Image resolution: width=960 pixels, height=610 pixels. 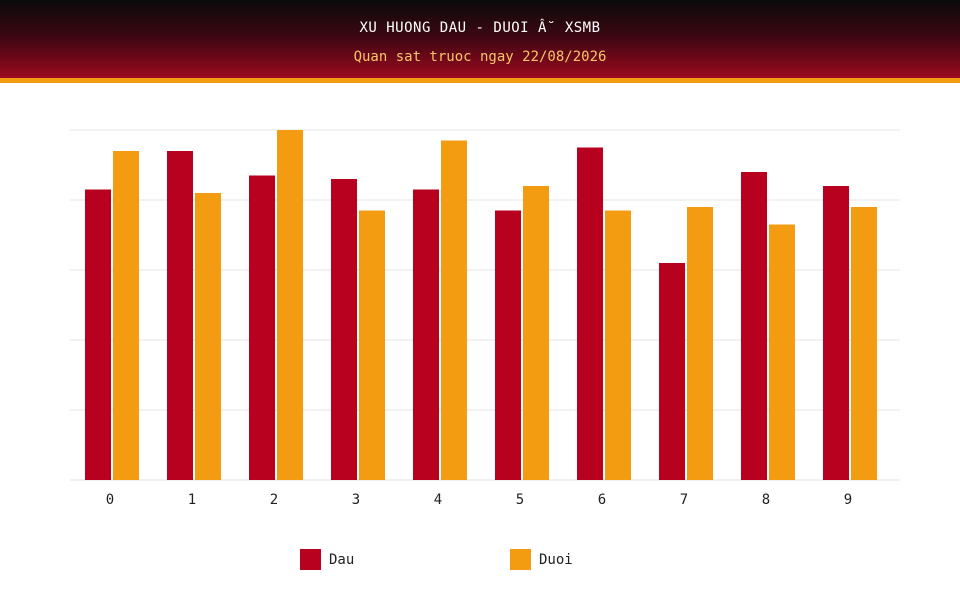 What do you see at coordinates (480, 561) in the screenshot?
I see `legend: Dau Duoi` at bounding box center [480, 561].